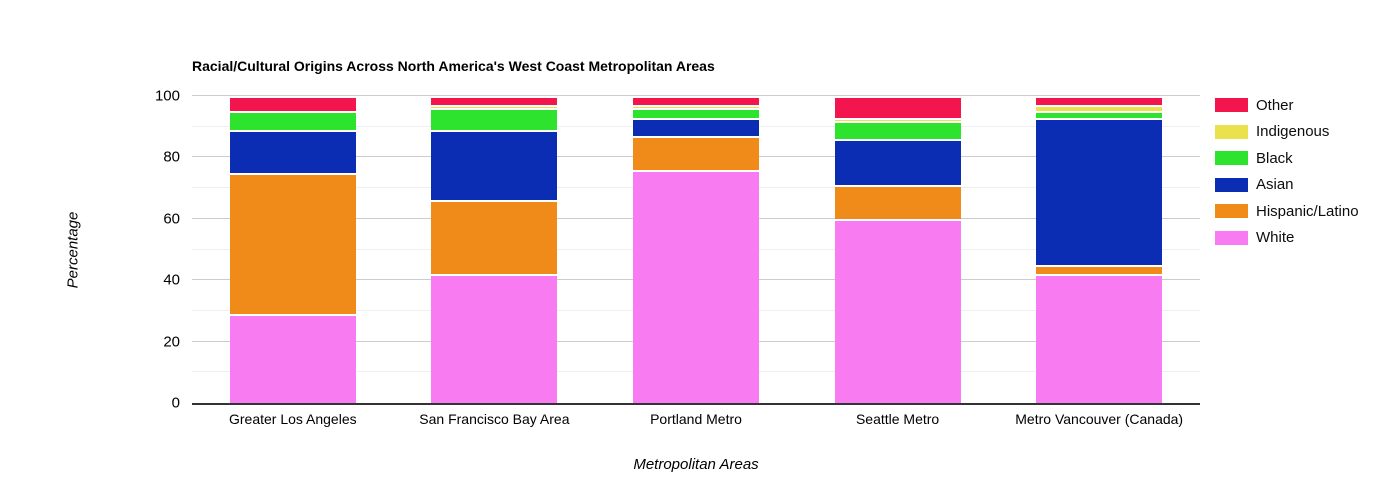  I want to click on legend-item-other: Other, so click(1287, 105).